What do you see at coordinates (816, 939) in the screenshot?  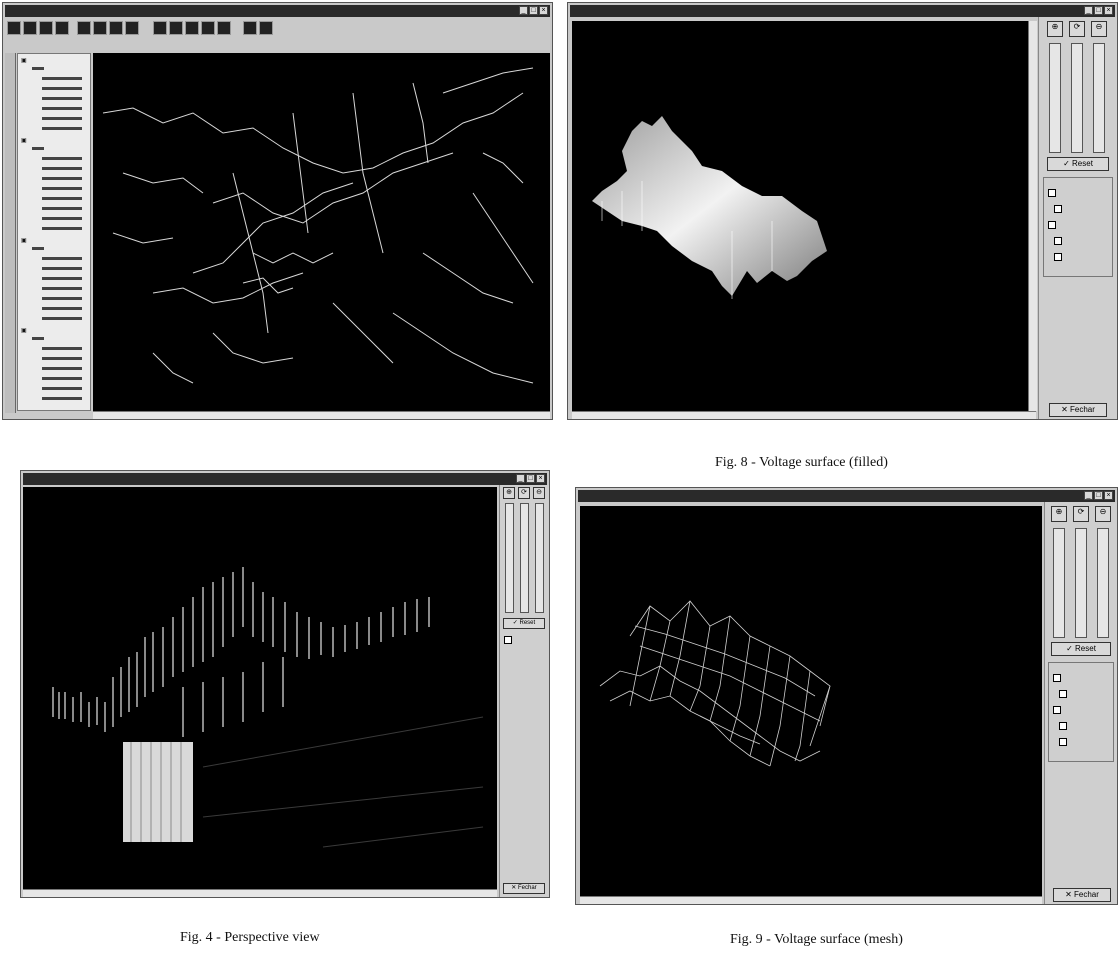 I see `caption-fig9: Fig. 9 - Voltage surface (mesh)` at bounding box center [816, 939].